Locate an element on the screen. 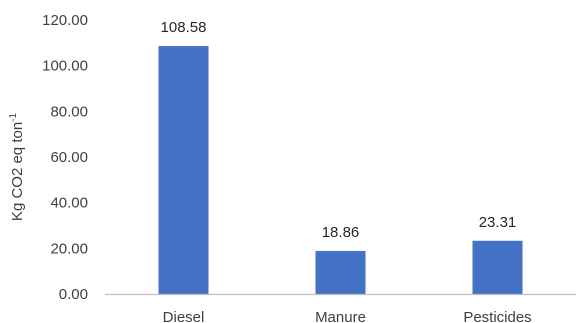 This screenshot has height=323, width=576. x-tick-label-manure: Manure is located at coordinates (340, 316).